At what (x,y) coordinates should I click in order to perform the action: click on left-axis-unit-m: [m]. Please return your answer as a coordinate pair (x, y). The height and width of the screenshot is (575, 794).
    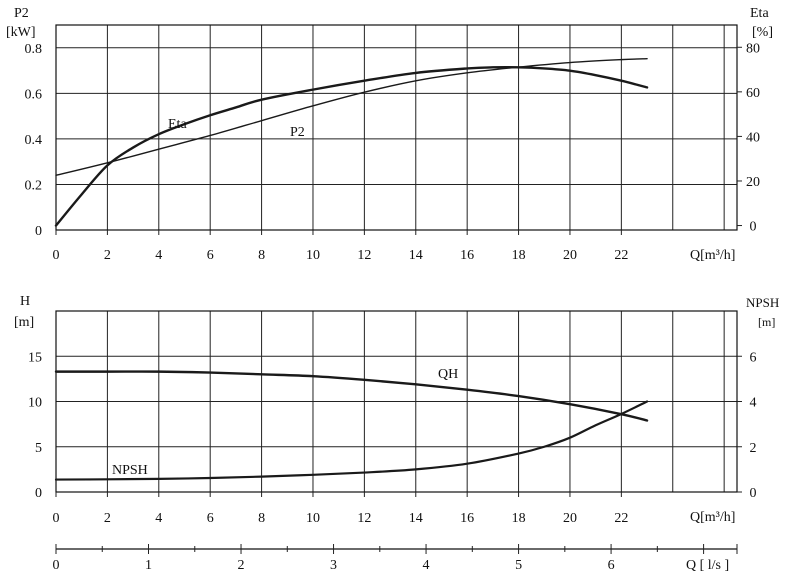
    Looking at the image, I should click on (24, 322).